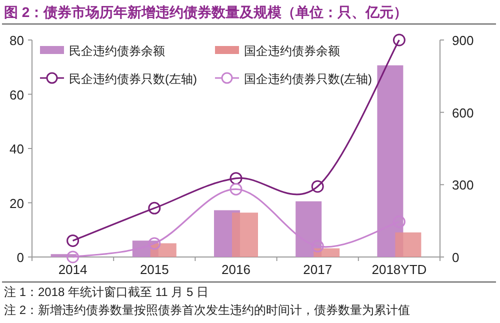  What do you see at coordinates (17, 94) in the screenshot?
I see `y-tick-label: 60` at bounding box center [17, 94].